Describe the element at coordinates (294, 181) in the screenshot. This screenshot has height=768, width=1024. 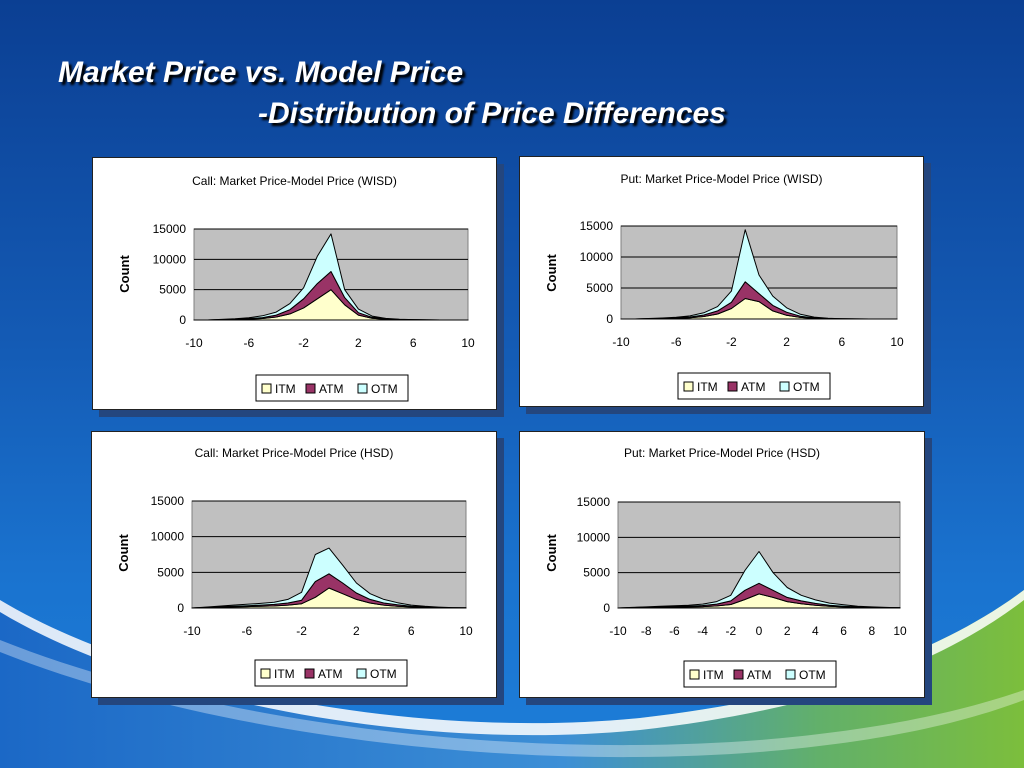
I see `chart-title: Call: Market Price-Model Price (WISD)` at that location.